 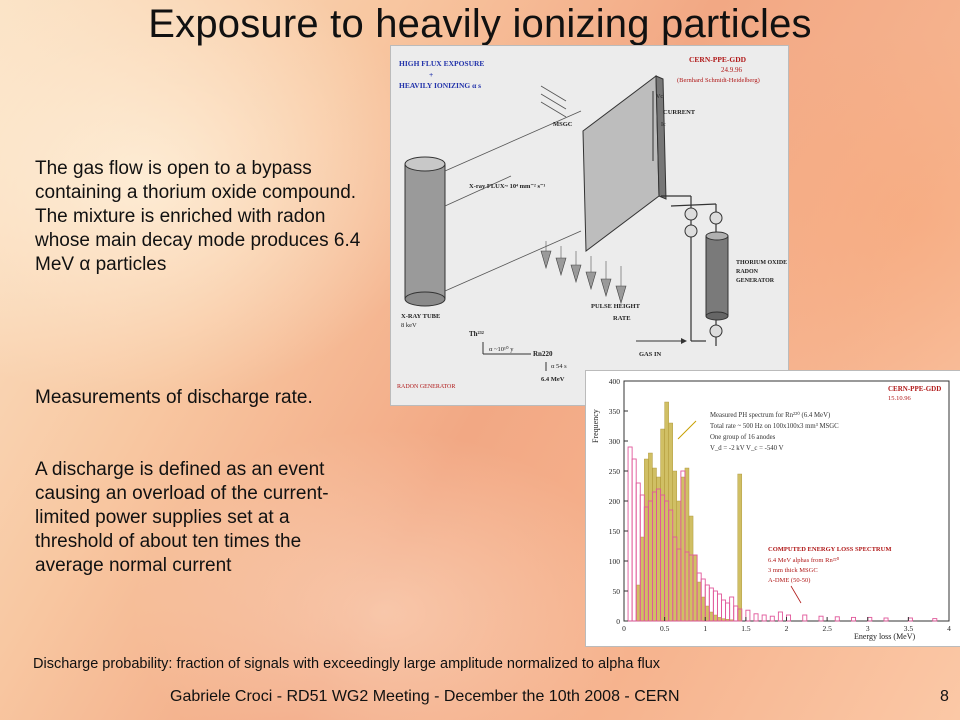 What do you see at coordinates (703, 272) in the screenshot?
I see `valves` at bounding box center [703, 272].